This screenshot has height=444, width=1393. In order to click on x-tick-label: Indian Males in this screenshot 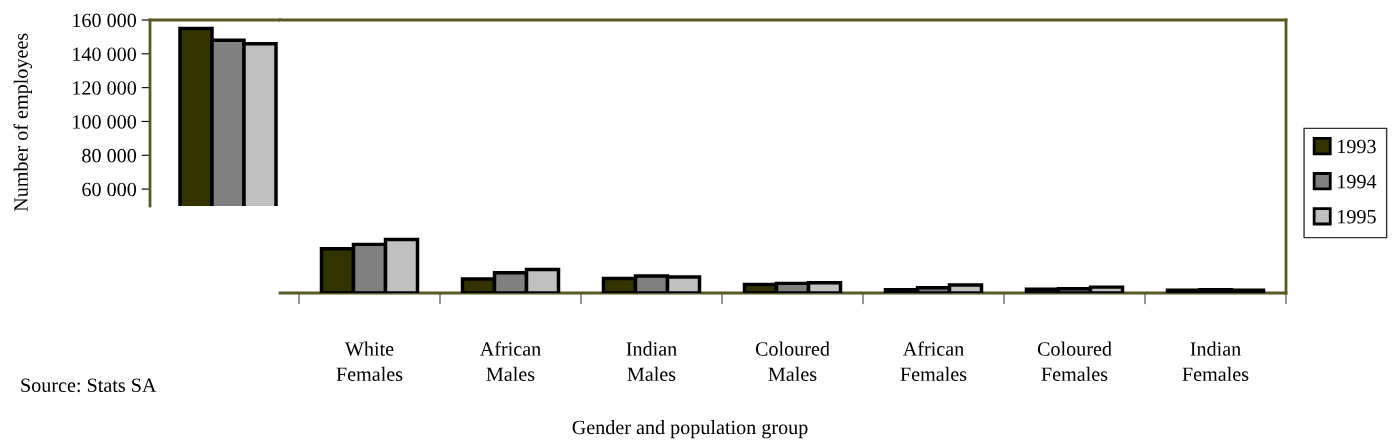, I will do `click(651, 361)`.